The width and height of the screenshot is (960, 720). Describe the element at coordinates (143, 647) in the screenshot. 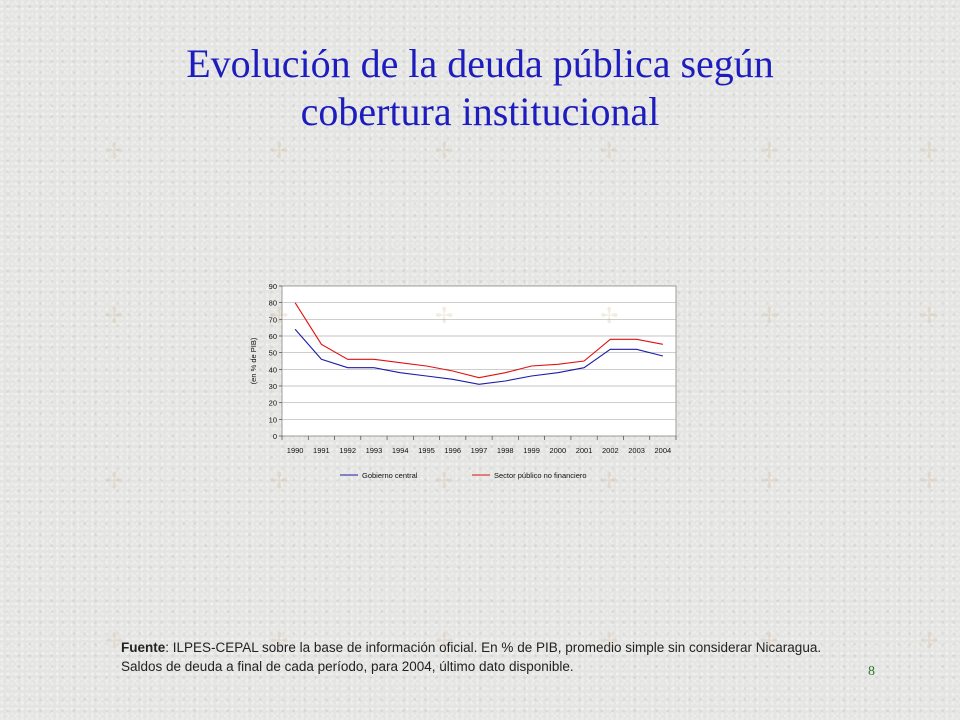

I see `source-label: Fuente` at that location.